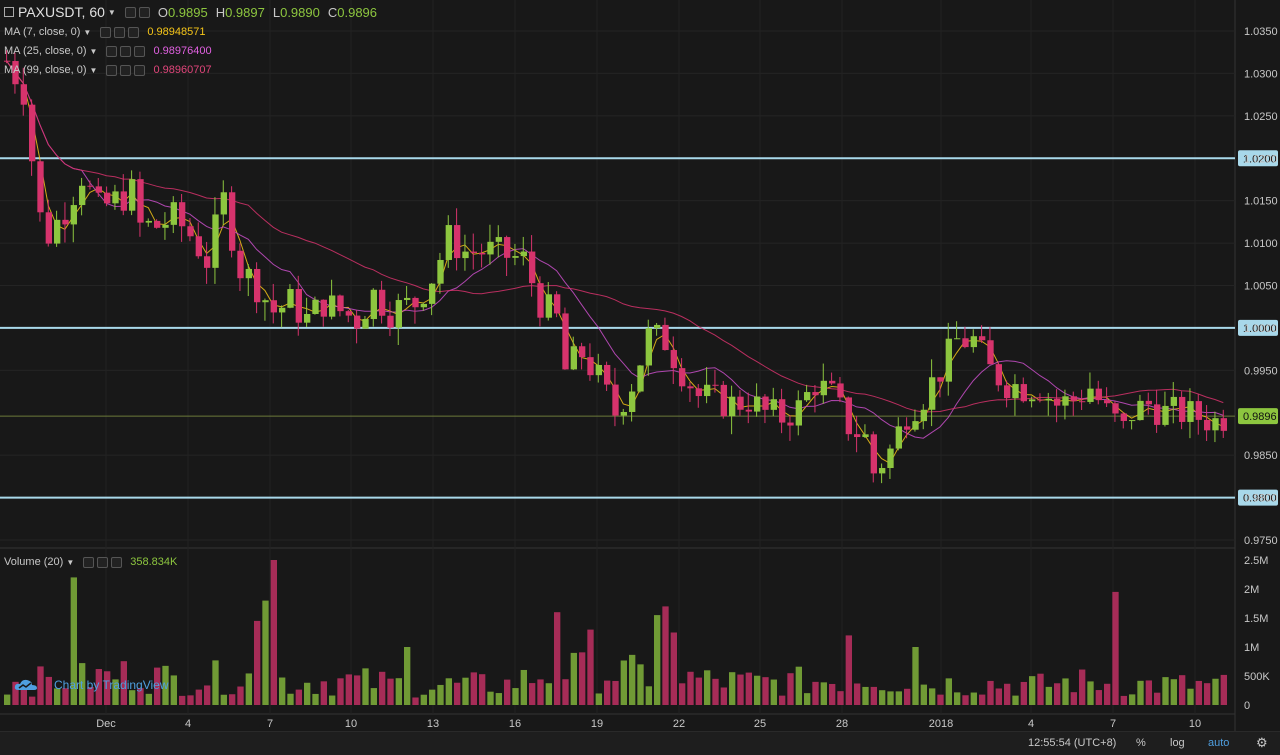 The width and height of the screenshot is (1280, 755). What do you see at coordinates (245, 12) in the screenshot?
I see `high-value: 0.9897` at bounding box center [245, 12].